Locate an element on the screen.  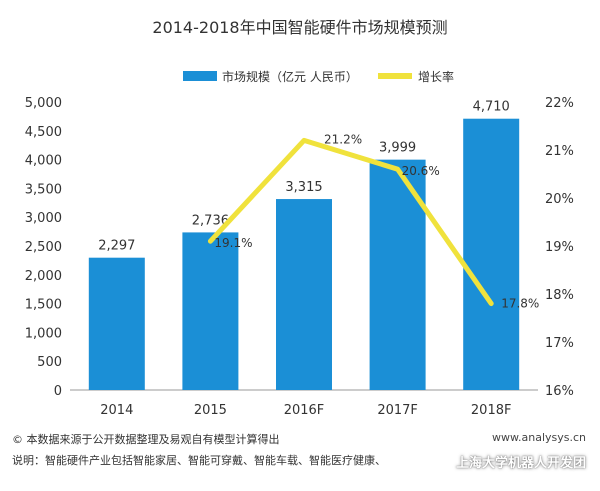
source-url: www.analysys.cn is located at coordinates (539, 437).